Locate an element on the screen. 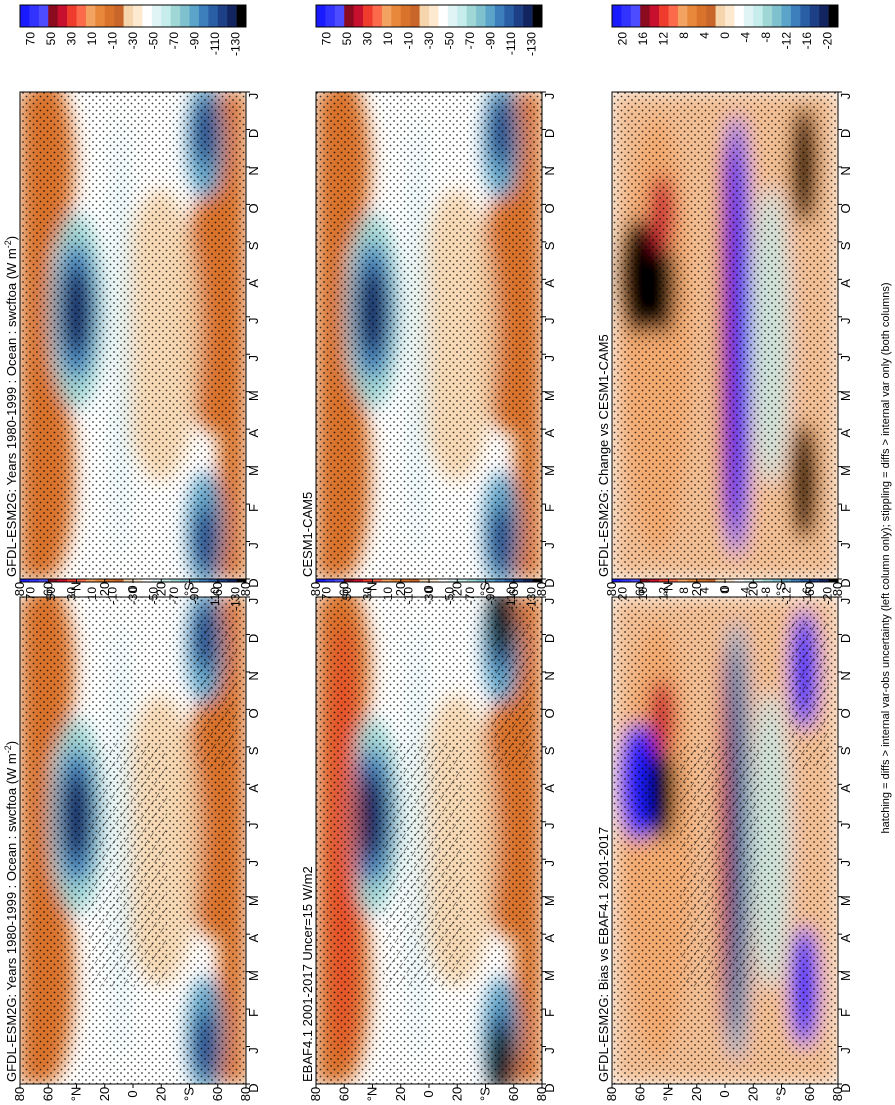 This screenshot has width=895, height=1105. lat-tick-label: °N is located at coordinates (372, 1094).